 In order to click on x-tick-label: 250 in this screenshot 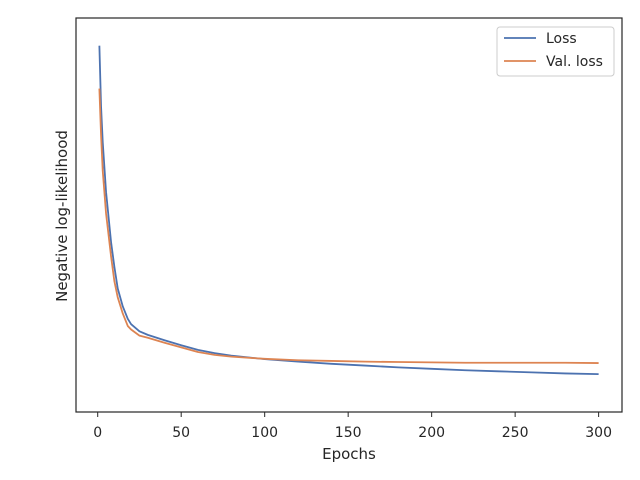, I will do `click(515, 433)`.